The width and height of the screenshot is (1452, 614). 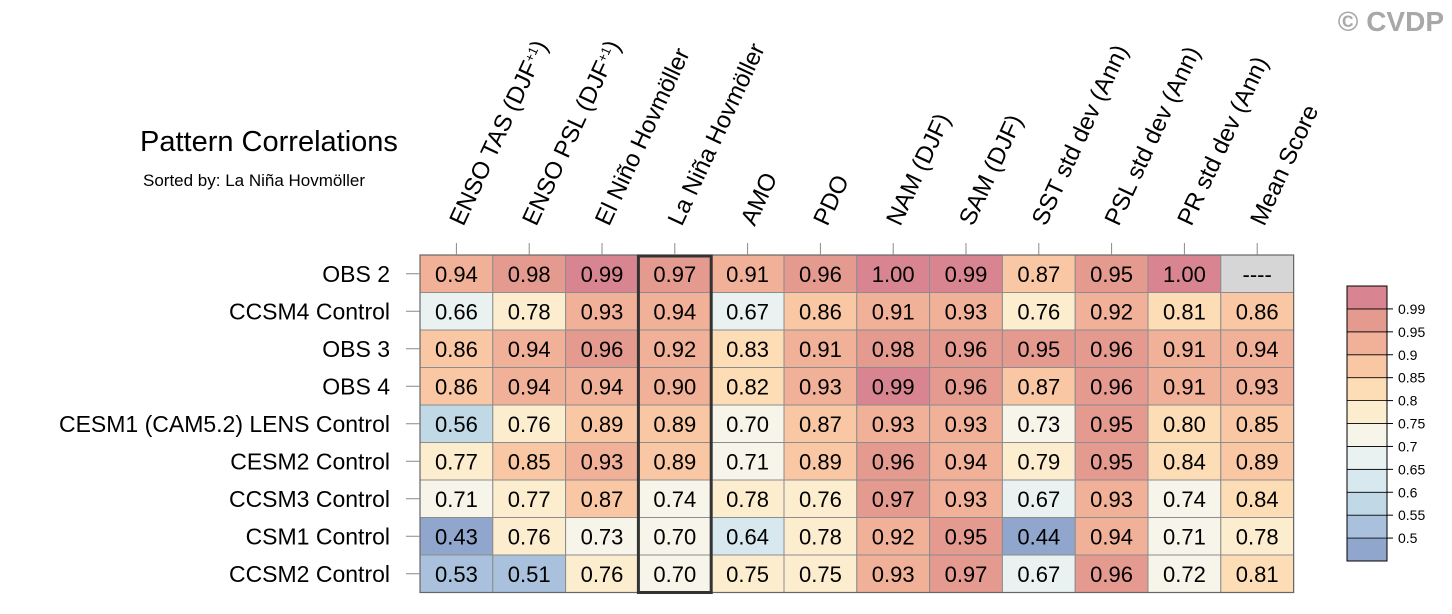 I want to click on chart-title: Pattern Correlations, so click(x=269, y=142).